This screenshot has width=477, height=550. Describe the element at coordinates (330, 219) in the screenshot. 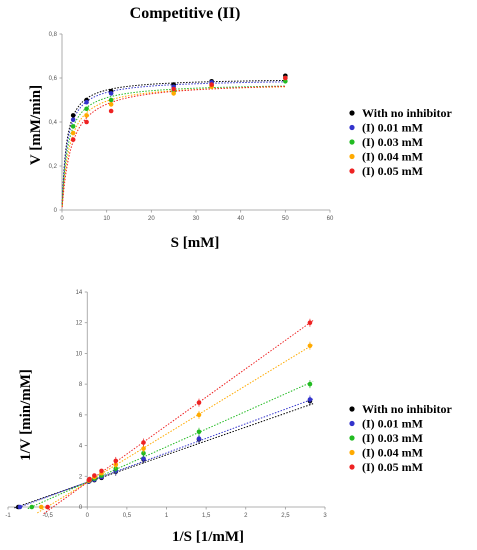

I see `x-tick-label: 60` at that location.